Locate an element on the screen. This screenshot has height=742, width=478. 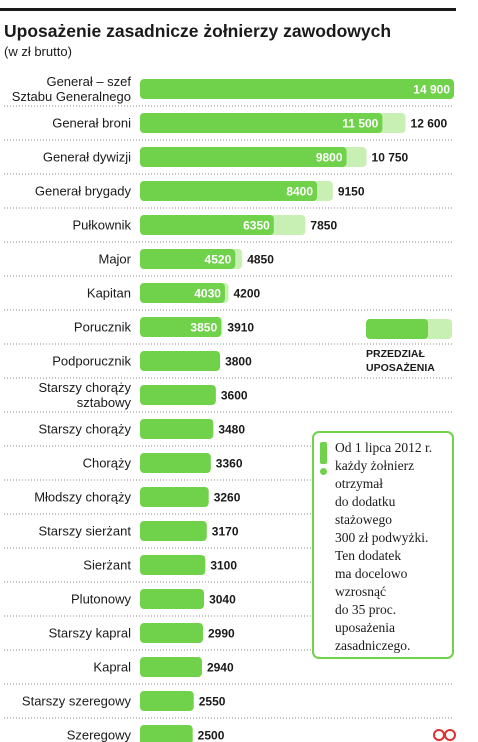
legend: PRZEDZIAŁ UPOSAŻENIA is located at coordinates (409, 346).